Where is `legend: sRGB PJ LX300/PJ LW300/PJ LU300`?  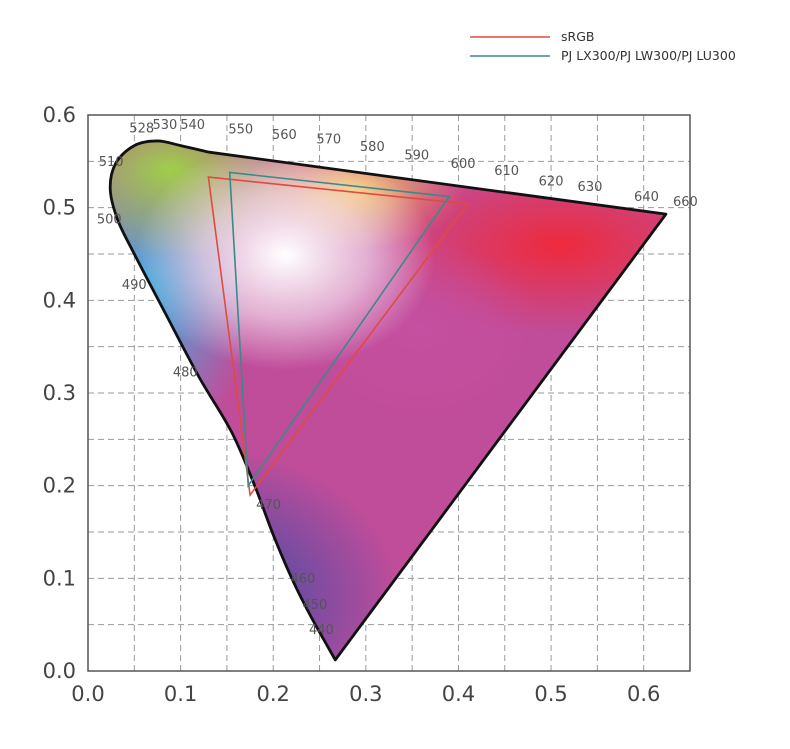 legend: sRGB PJ LX300/PJ LW300/PJ LU300 is located at coordinates (603, 46).